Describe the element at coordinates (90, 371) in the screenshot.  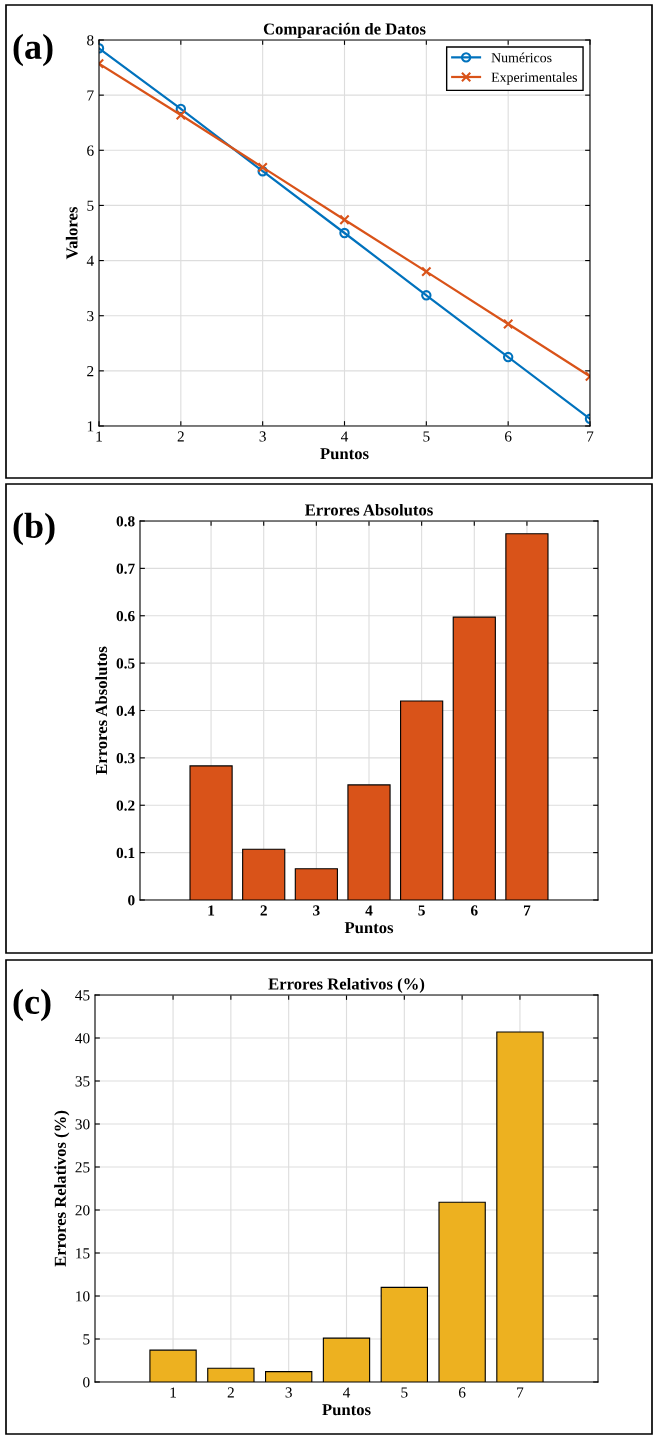
I see `y-tick-label: 2` at that location.